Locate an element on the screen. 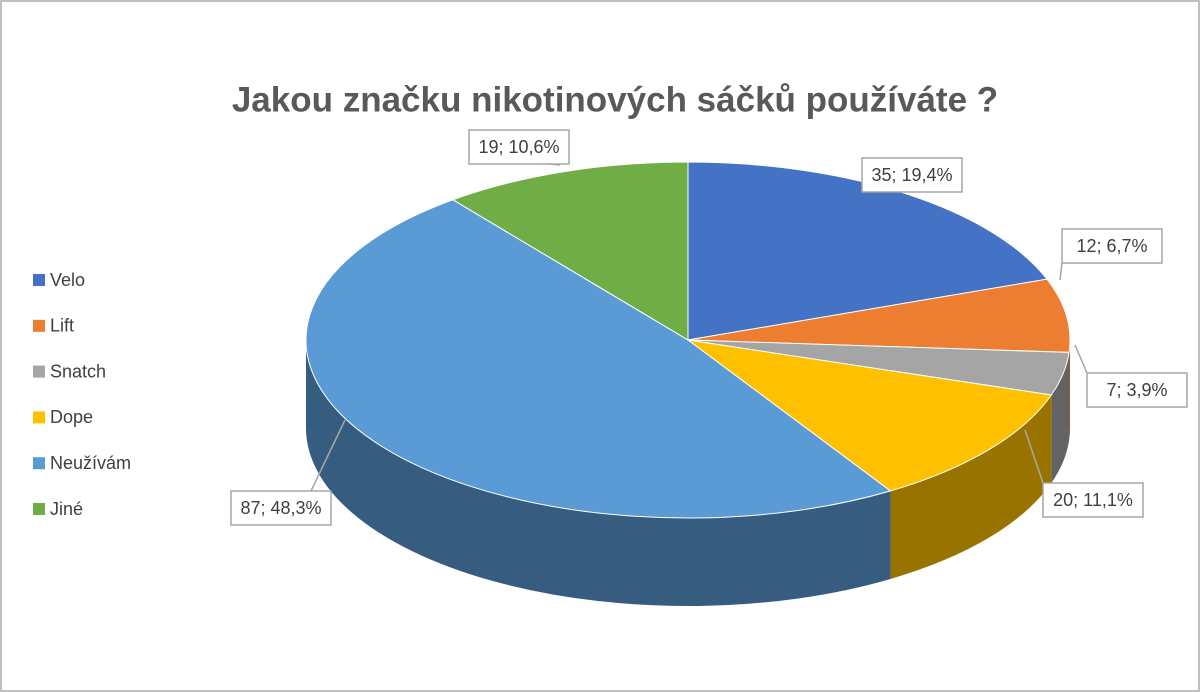 The height and width of the screenshot is (692, 1200). legend-label: Lift is located at coordinates (62, 326).